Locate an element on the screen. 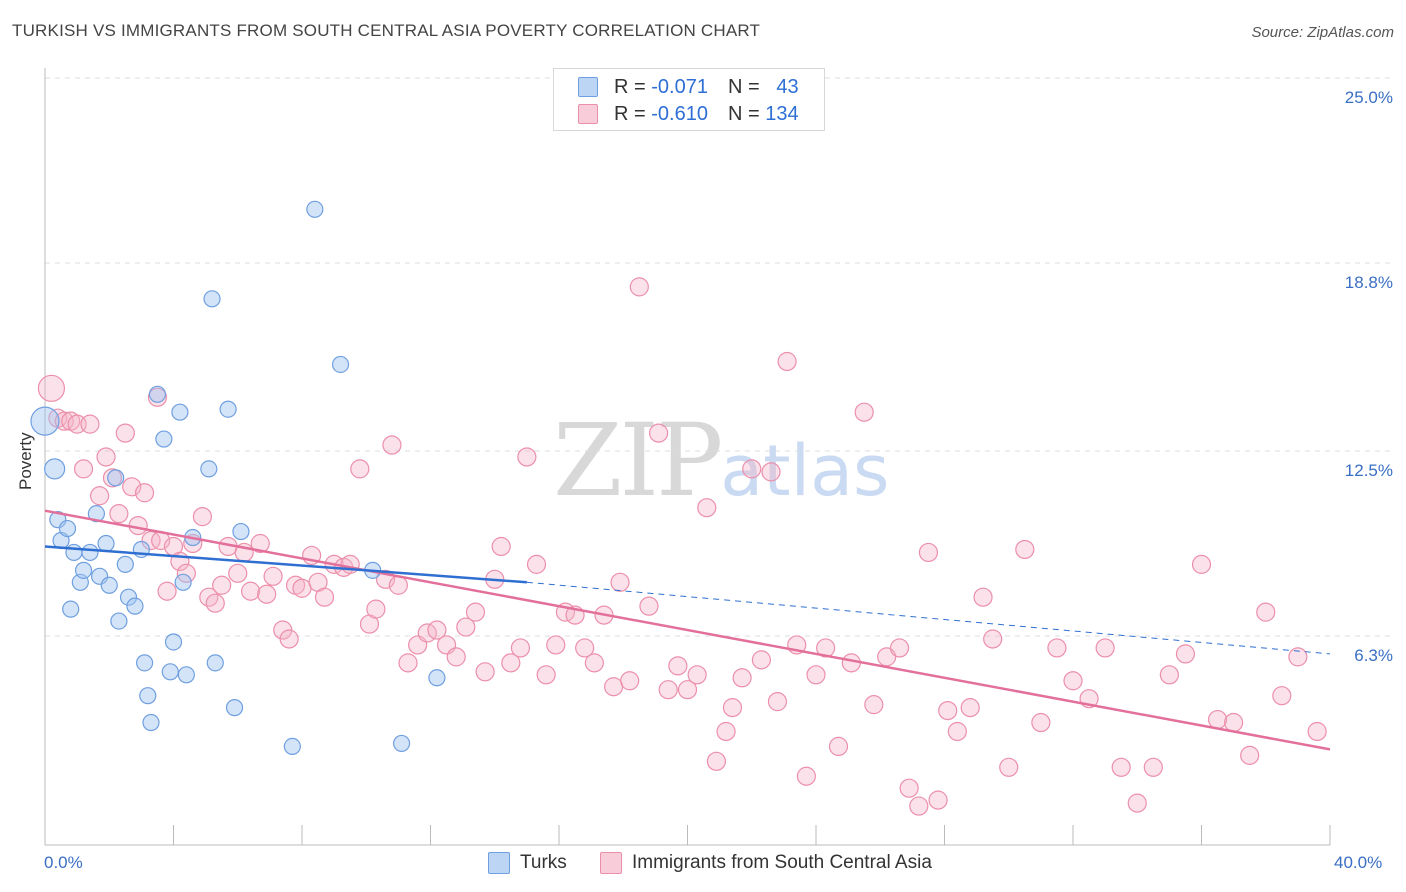  y-tick-label: 25.0% is located at coordinates (1369, 97).